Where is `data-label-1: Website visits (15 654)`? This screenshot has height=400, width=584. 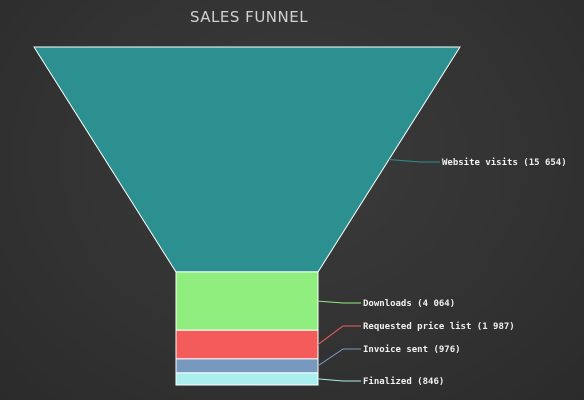 data-label-1: Website visits (15 654) is located at coordinates (504, 162).